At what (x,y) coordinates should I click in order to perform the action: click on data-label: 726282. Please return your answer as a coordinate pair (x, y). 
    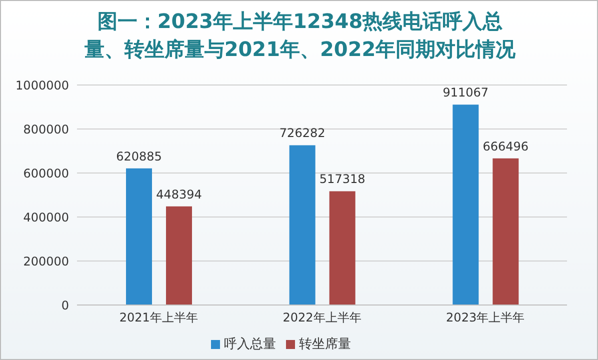
    Looking at the image, I should click on (302, 133).